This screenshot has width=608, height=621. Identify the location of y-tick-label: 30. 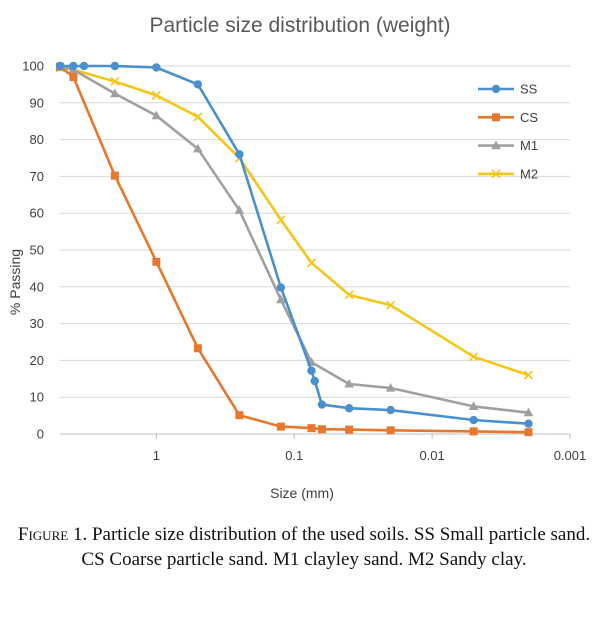
(37, 323).